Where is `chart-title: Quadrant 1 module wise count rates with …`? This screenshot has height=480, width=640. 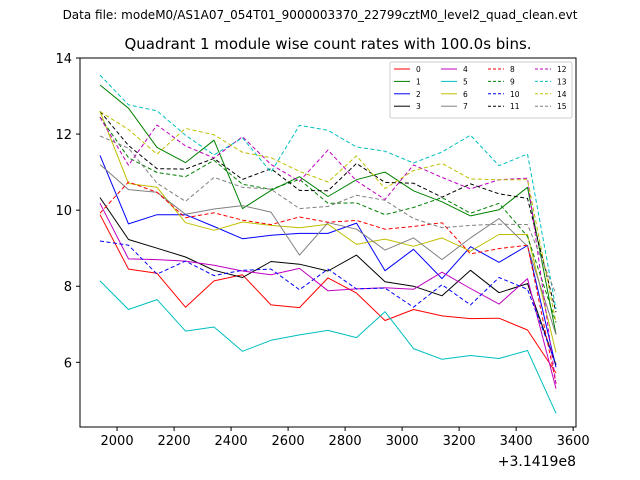
chart-title: Quadrant 1 module wise count rates with … is located at coordinates (327, 44).